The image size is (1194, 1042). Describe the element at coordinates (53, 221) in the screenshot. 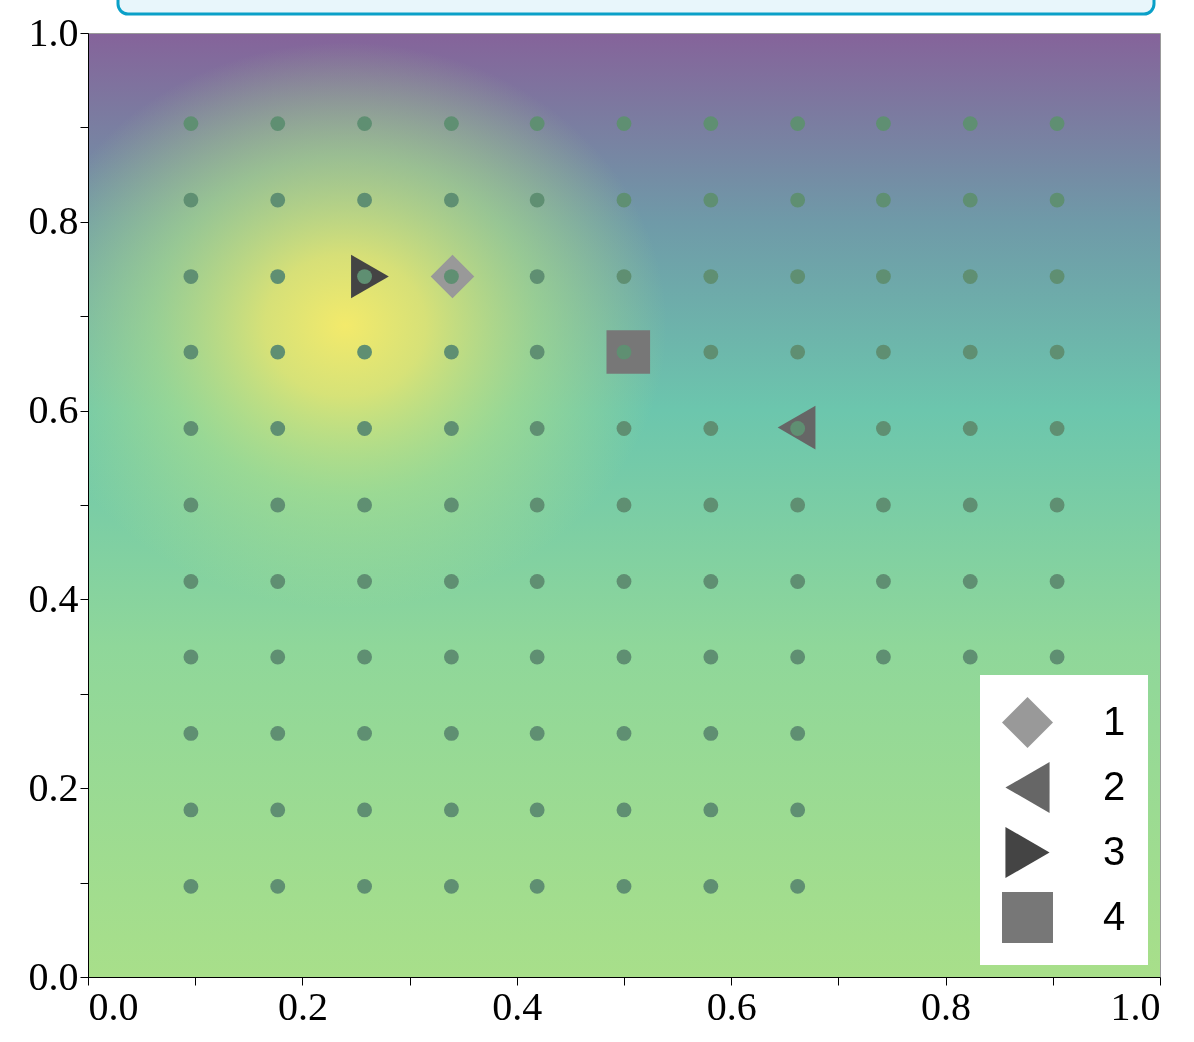

I see `y-tick-label: 0.8` at that location.